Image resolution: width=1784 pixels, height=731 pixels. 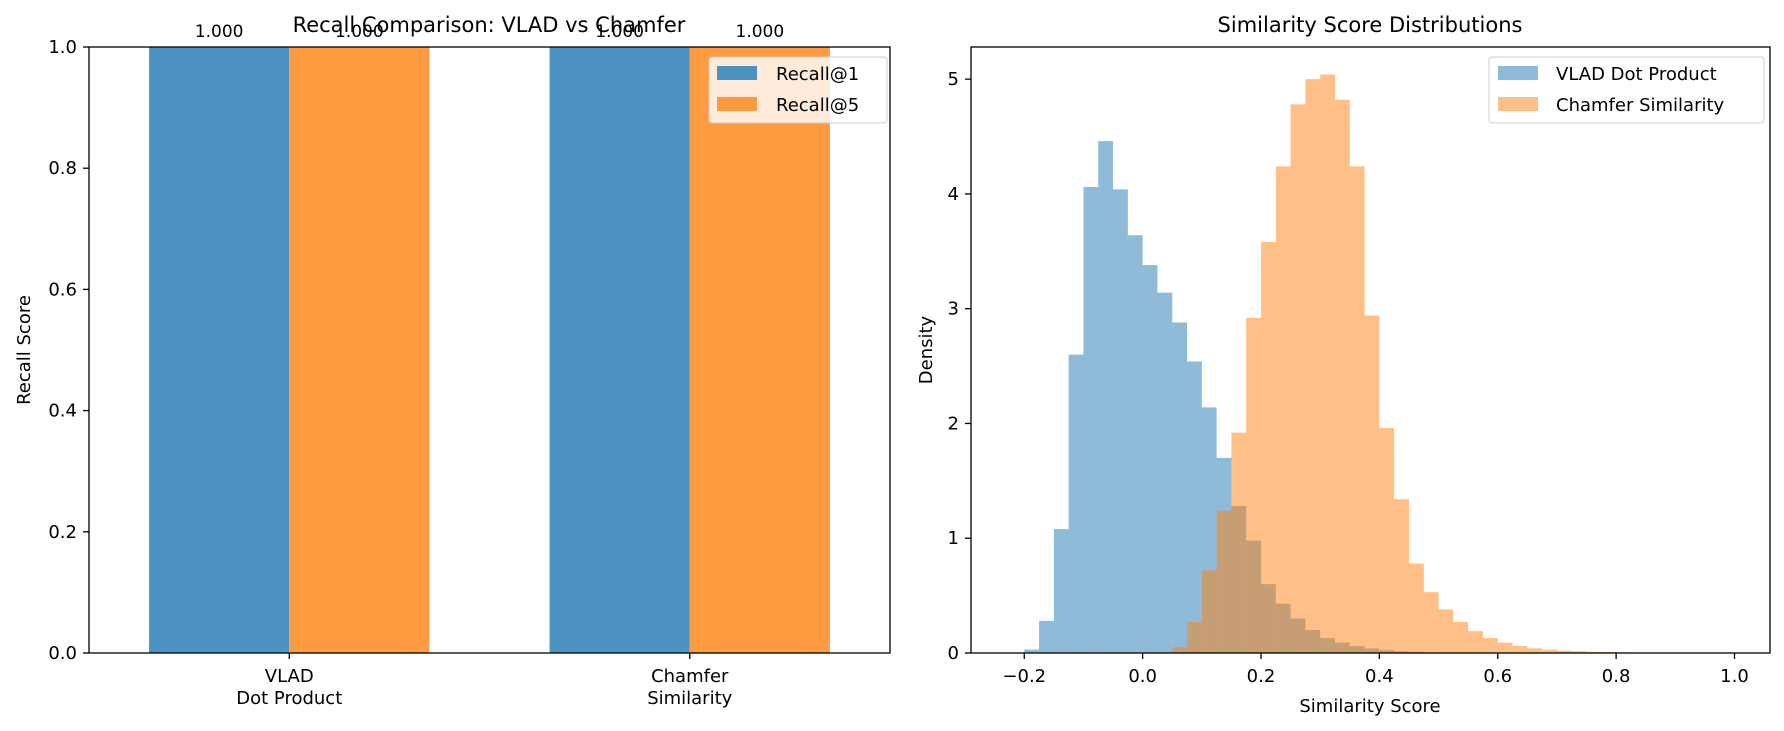 I want to click on y-tick-label: 0, so click(x=953, y=653).